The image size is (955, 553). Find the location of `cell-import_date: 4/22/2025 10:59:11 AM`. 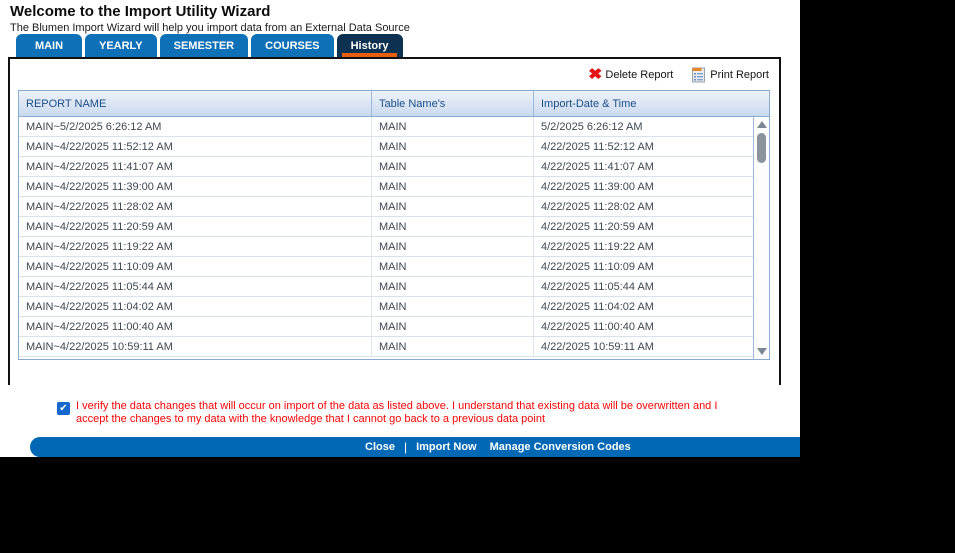

cell-import_date: 4/22/2025 10:59:11 AM is located at coordinates (597, 346).